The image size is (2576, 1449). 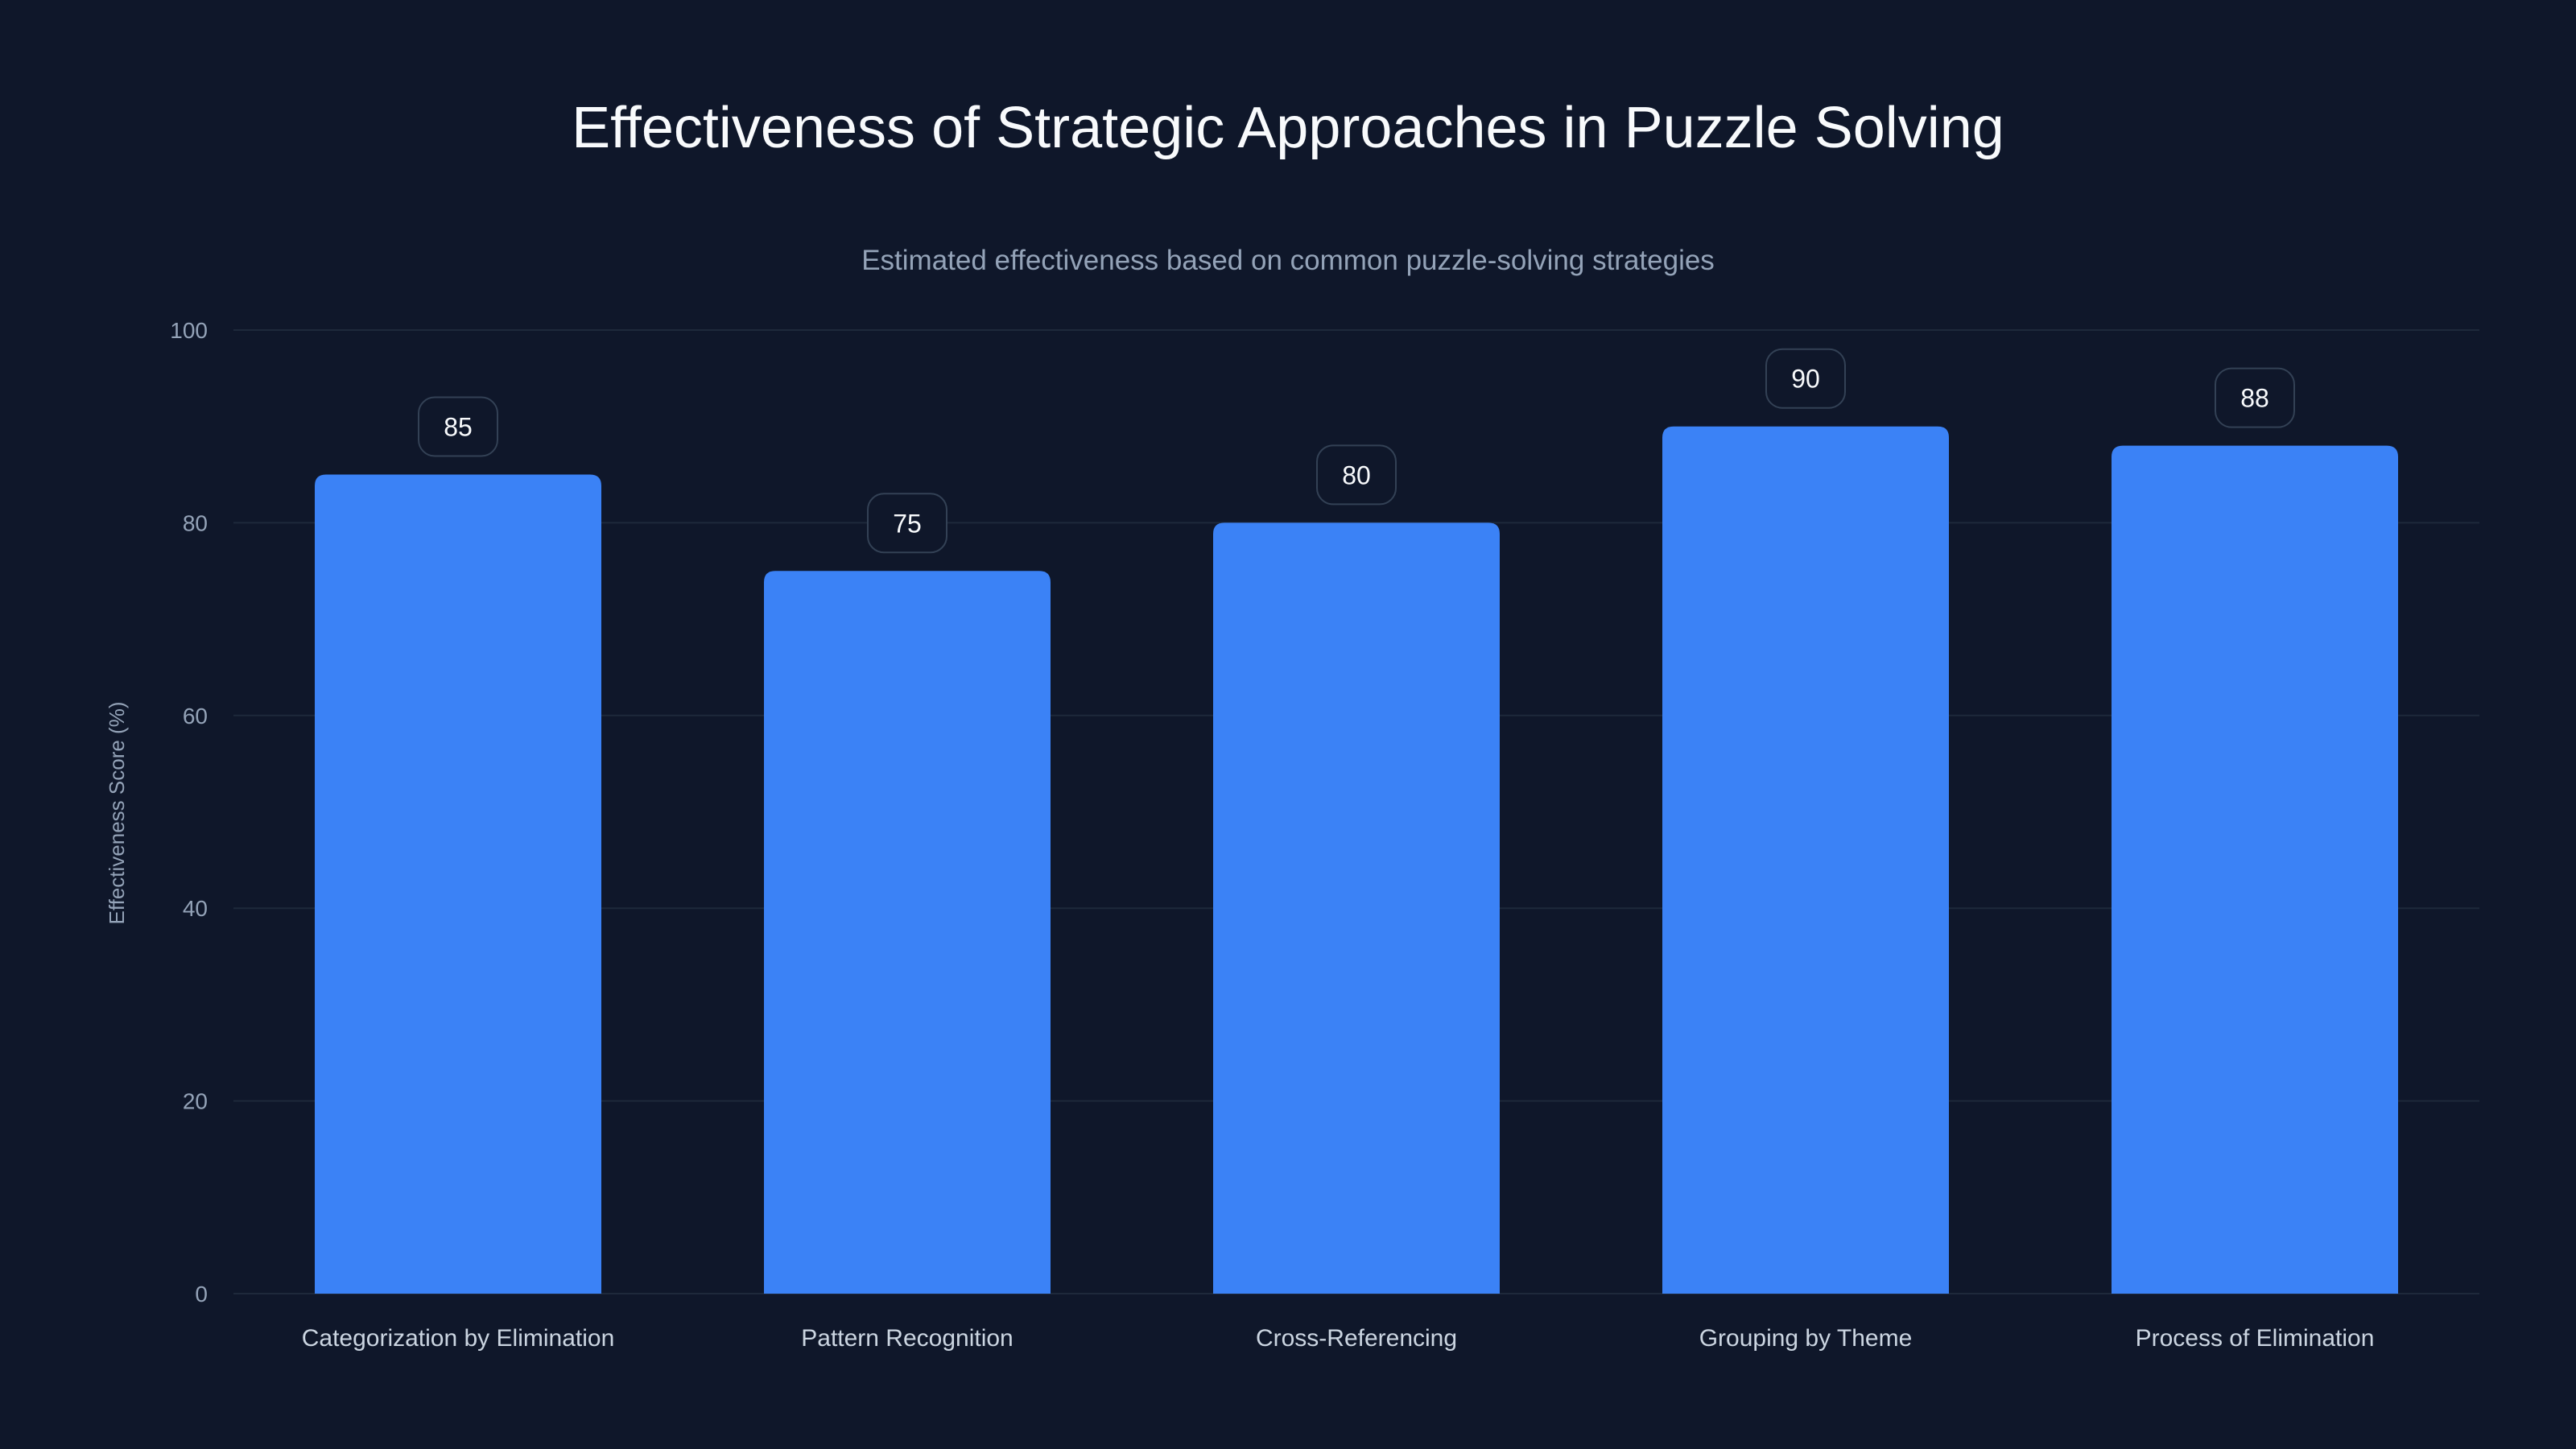 I want to click on data-label: 85, so click(x=458, y=427).